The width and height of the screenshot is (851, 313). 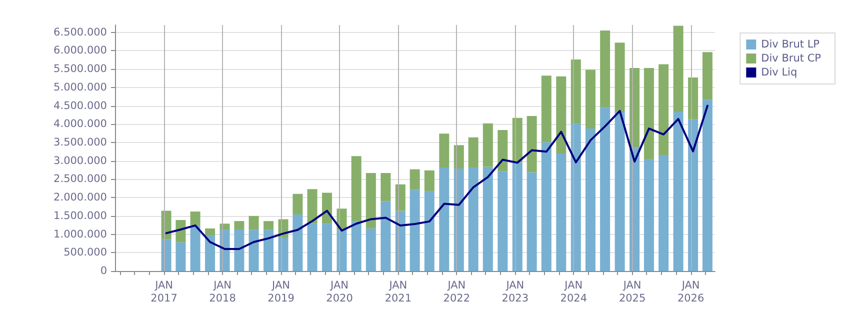 I want to click on y-tick-label: 3.000.000, so click(x=80, y=160).